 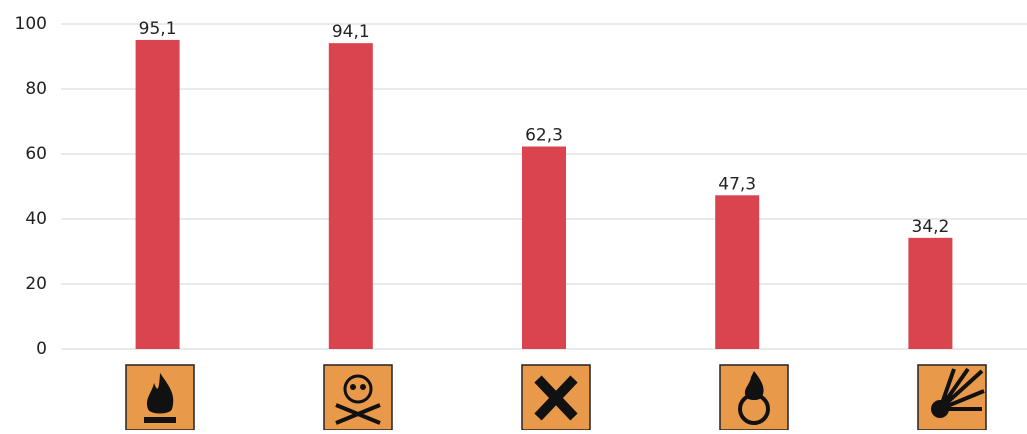 What do you see at coordinates (754, 397) in the screenshot?
I see `icon-oxidizing` at bounding box center [754, 397].